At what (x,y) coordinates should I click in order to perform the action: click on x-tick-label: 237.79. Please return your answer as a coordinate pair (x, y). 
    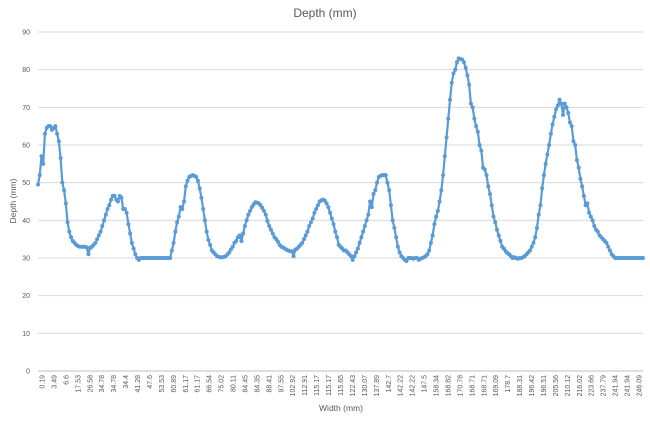
    Looking at the image, I should click on (604, 386).